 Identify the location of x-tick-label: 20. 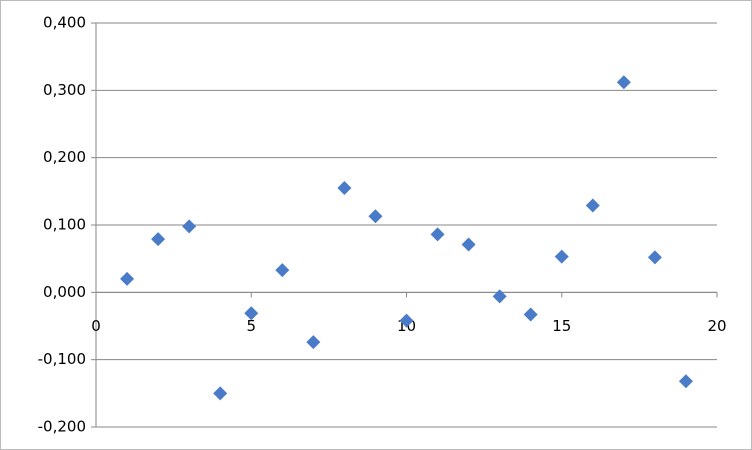
(716, 326).